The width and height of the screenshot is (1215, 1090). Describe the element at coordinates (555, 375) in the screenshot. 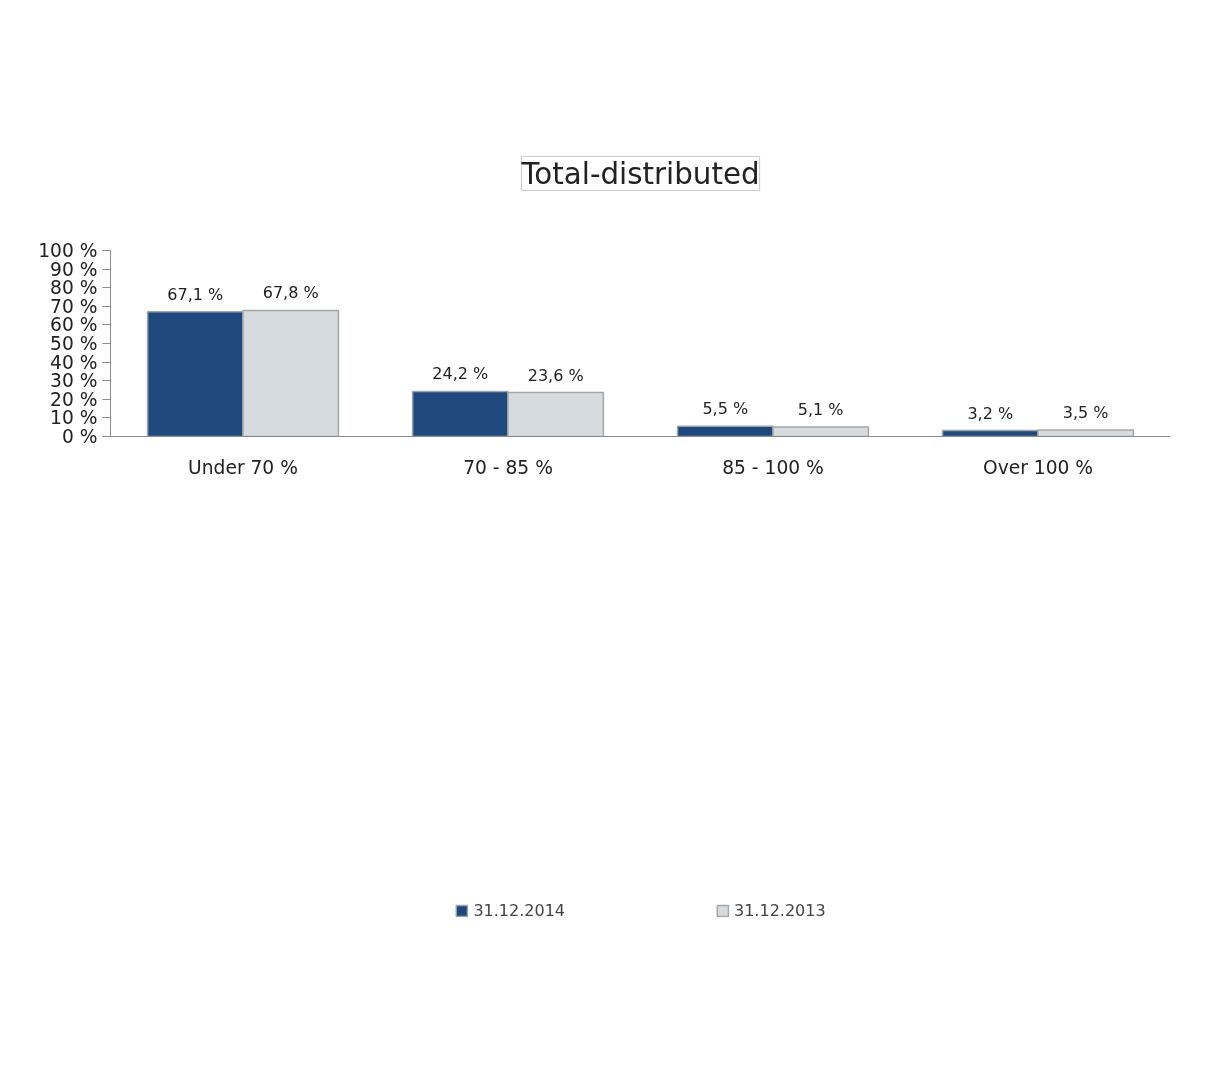

I see `data-label: 23,6 %` at that location.